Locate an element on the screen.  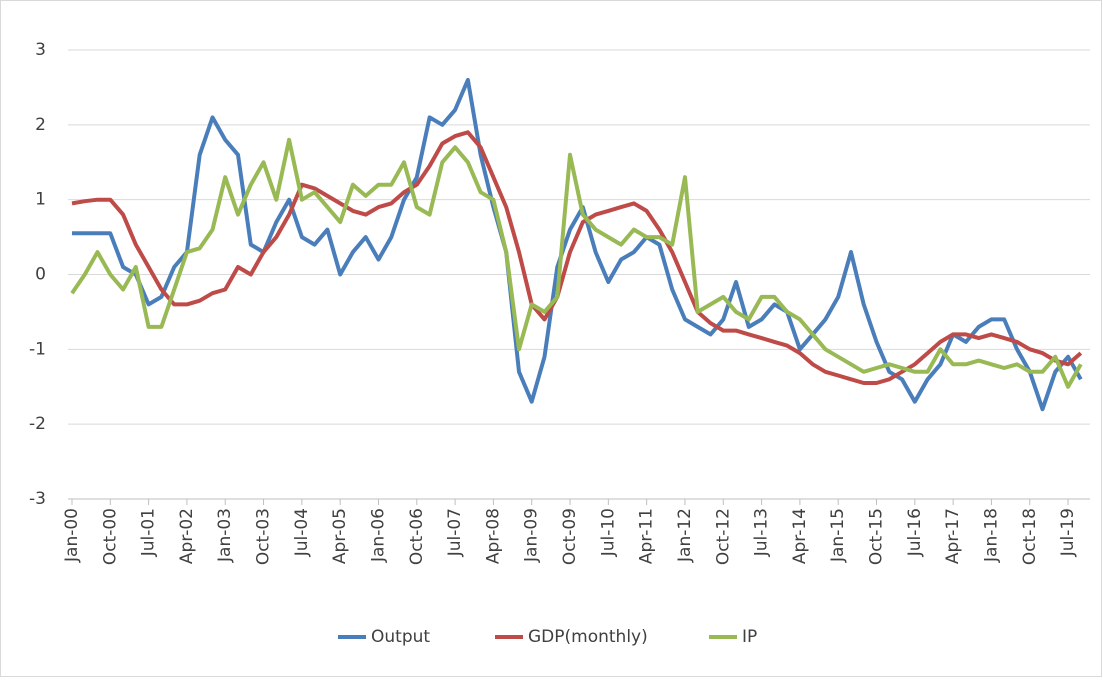
x-tick-label: Jul-01 is located at coordinates (149, 532).